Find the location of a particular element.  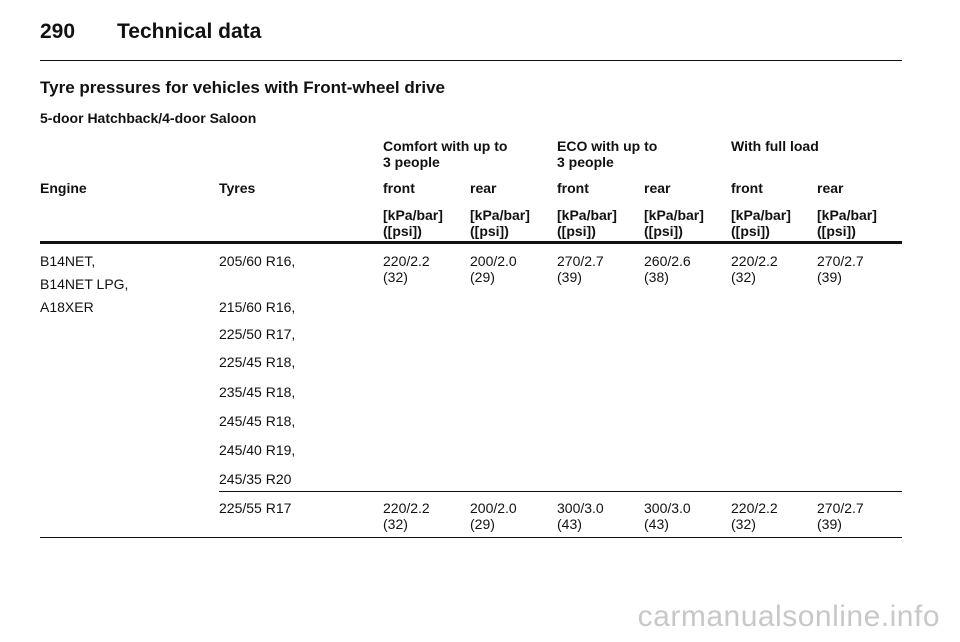

col-header-tyres: Tyres is located at coordinates (237, 188).